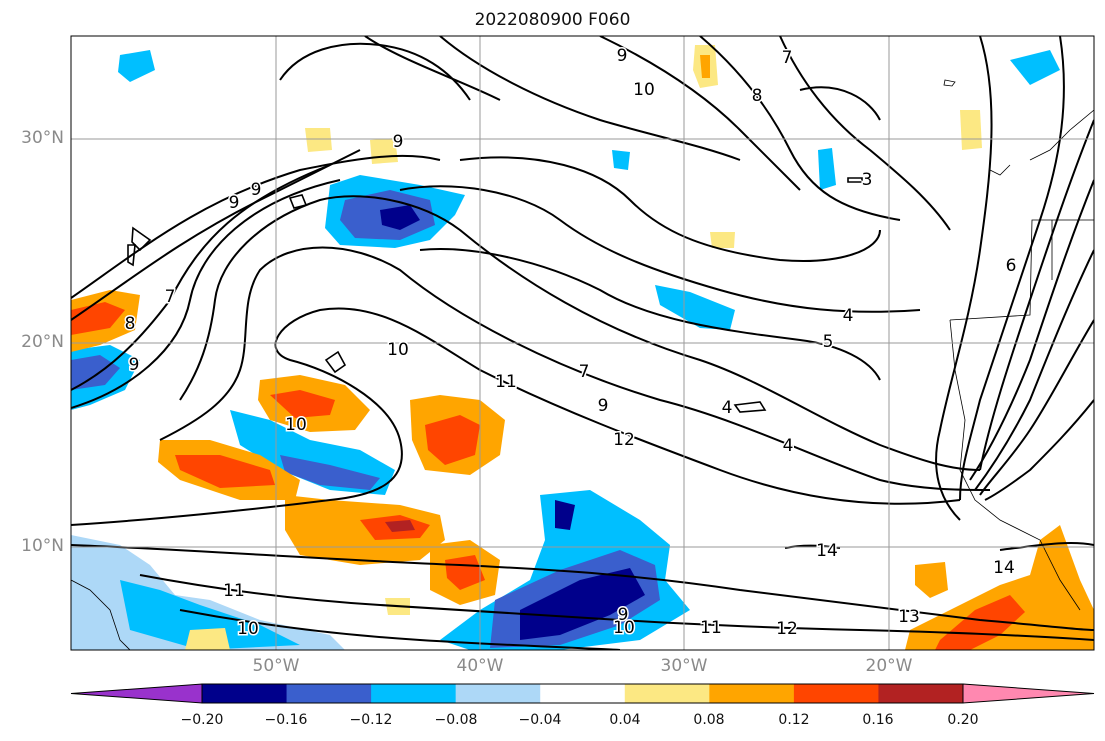  Describe the element at coordinates (709, 720) in the screenshot. I see `colorbar-tick: 0.08` at that location.